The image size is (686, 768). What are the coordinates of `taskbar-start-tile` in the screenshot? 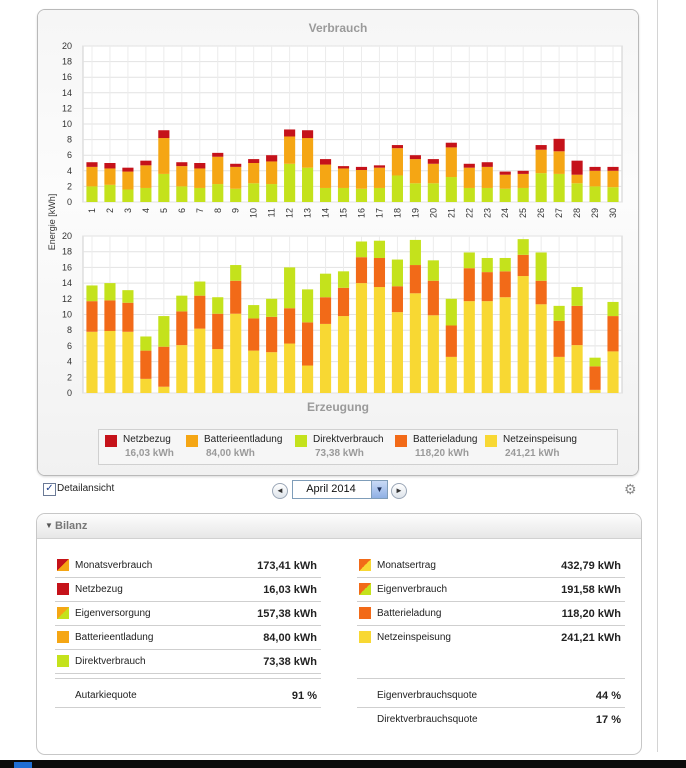 It's located at (23, 765).